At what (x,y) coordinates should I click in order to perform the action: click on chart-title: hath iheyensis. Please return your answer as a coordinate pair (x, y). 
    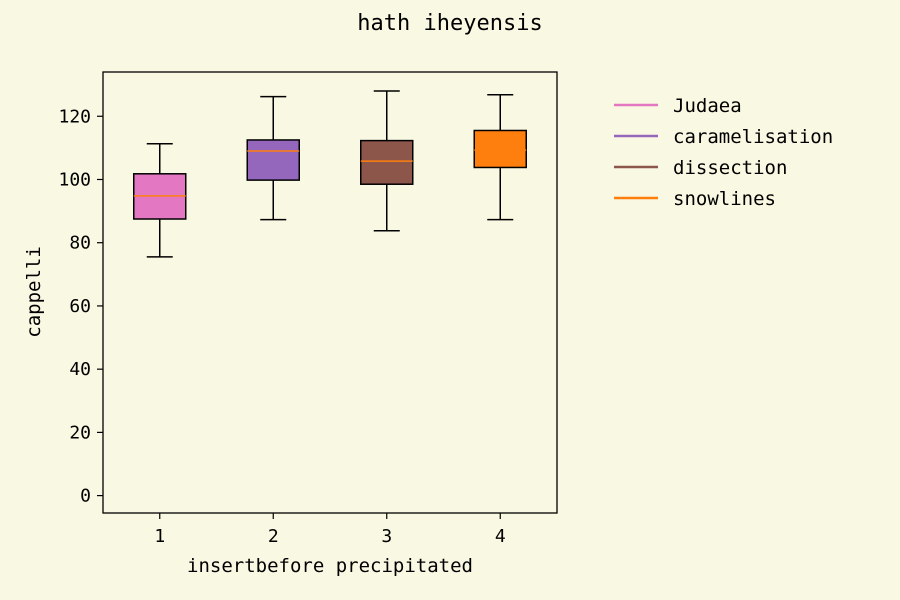
    Looking at the image, I should click on (449, 23).